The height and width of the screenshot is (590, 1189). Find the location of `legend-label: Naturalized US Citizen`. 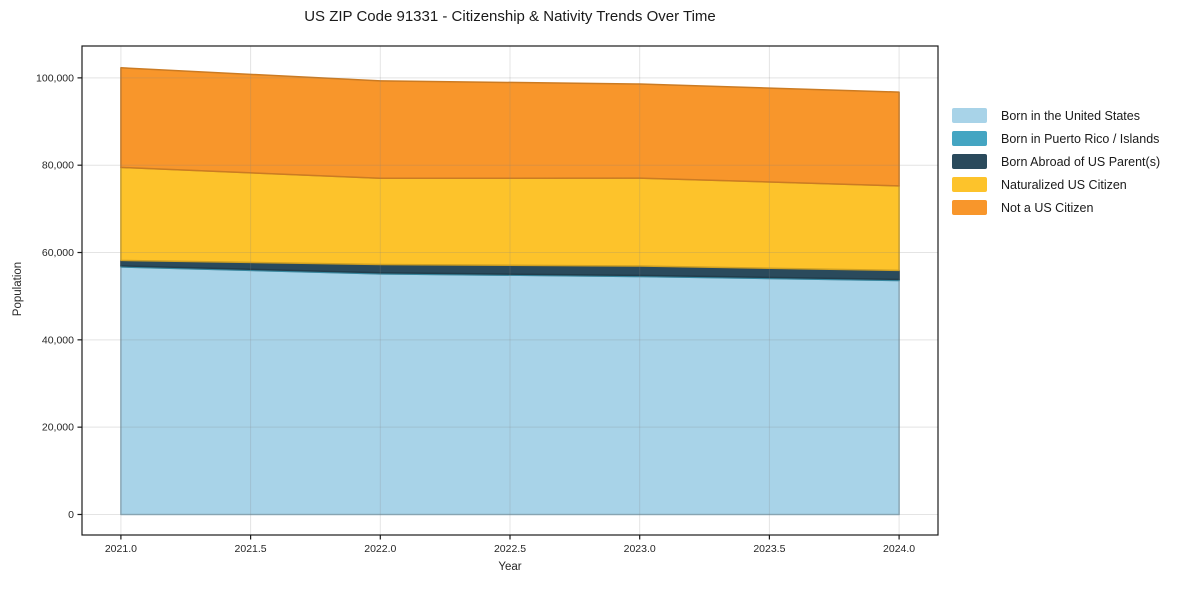

legend-label: Naturalized US Citizen is located at coordinates (1064, 184).